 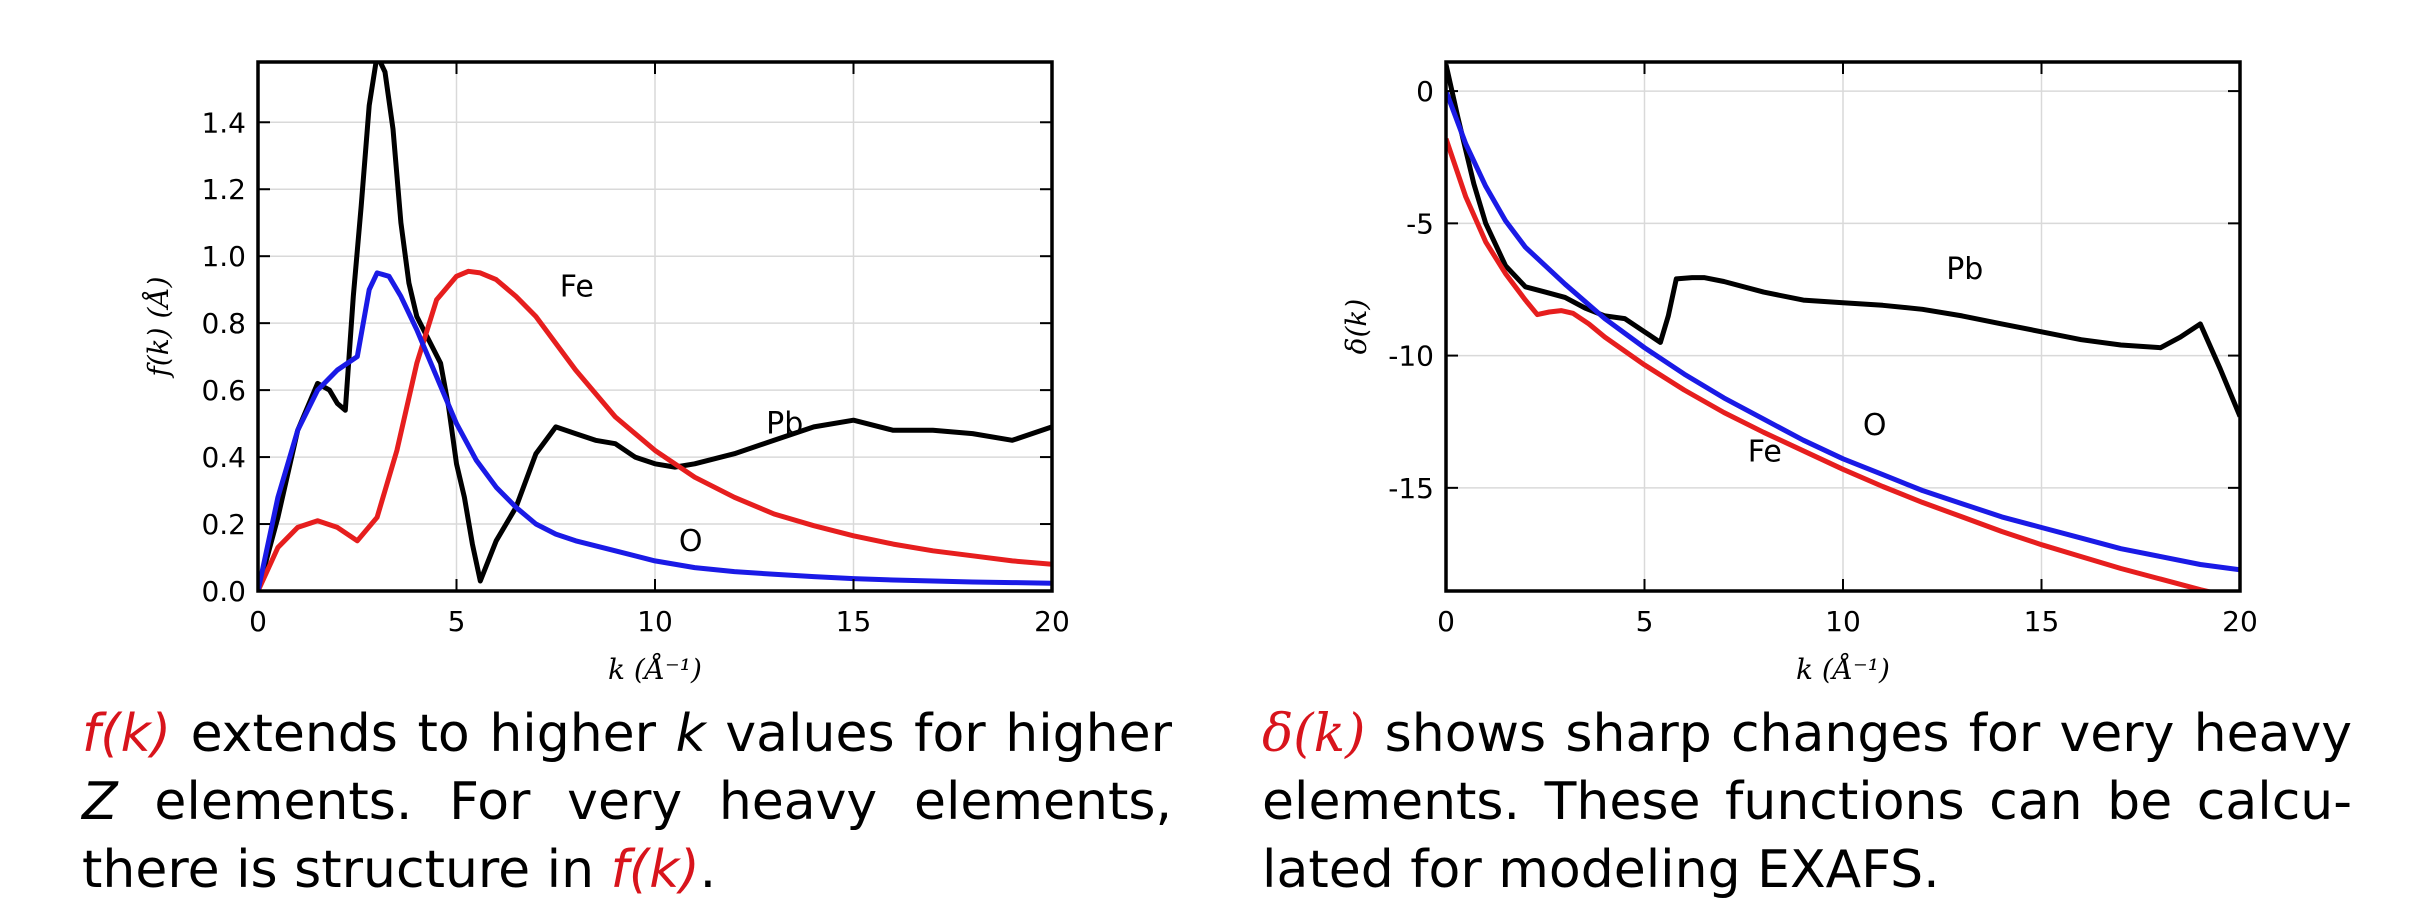 I want to click on y-tick-label: 0.2, so click(x=223, y=524).